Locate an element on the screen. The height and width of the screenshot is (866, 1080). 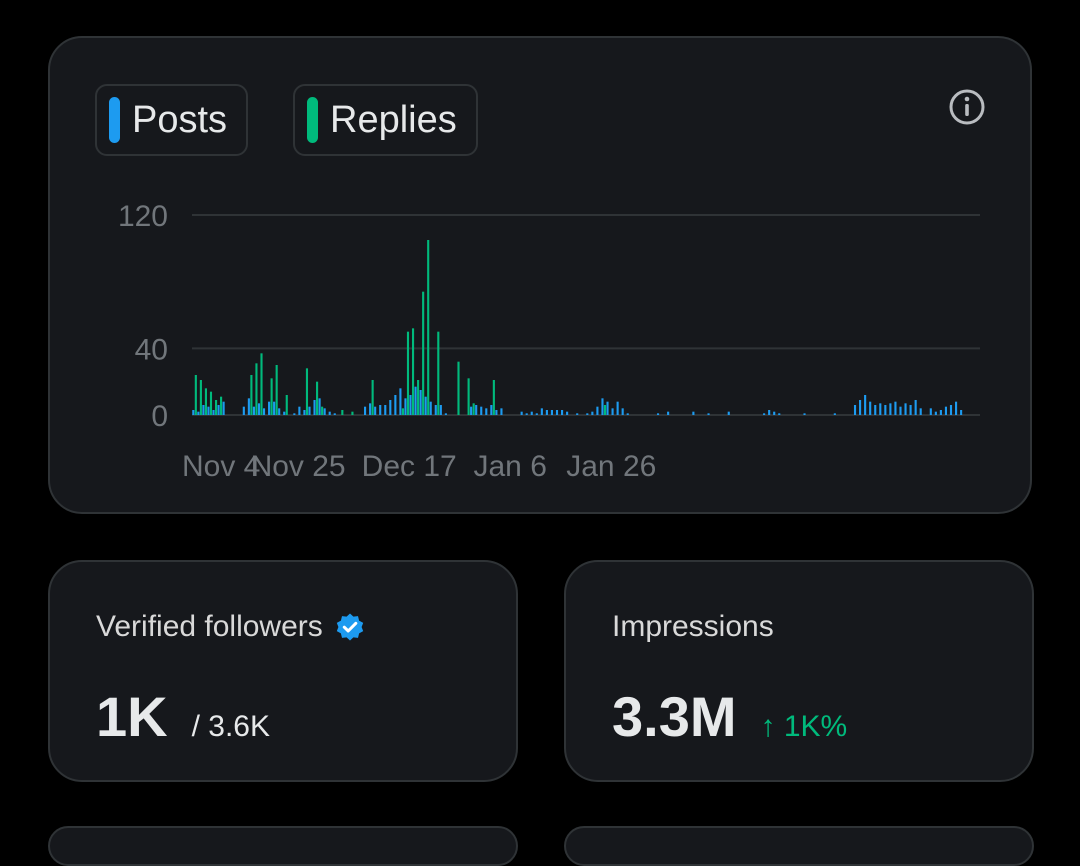
impressions-value: 3.3M is located at coordinates (674, 716).